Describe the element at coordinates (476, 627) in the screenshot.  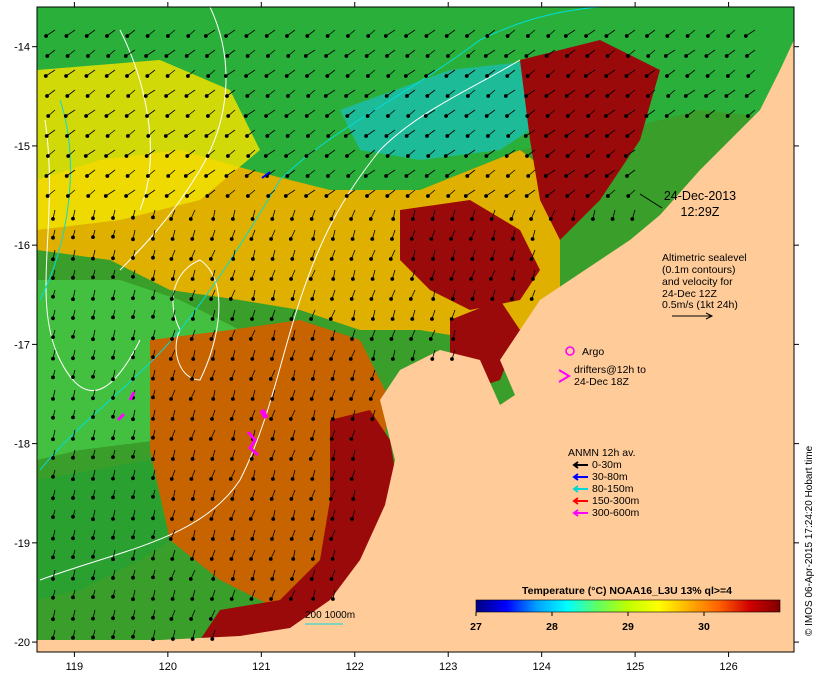
I see `colorbar-tick-label: 27` at that location.